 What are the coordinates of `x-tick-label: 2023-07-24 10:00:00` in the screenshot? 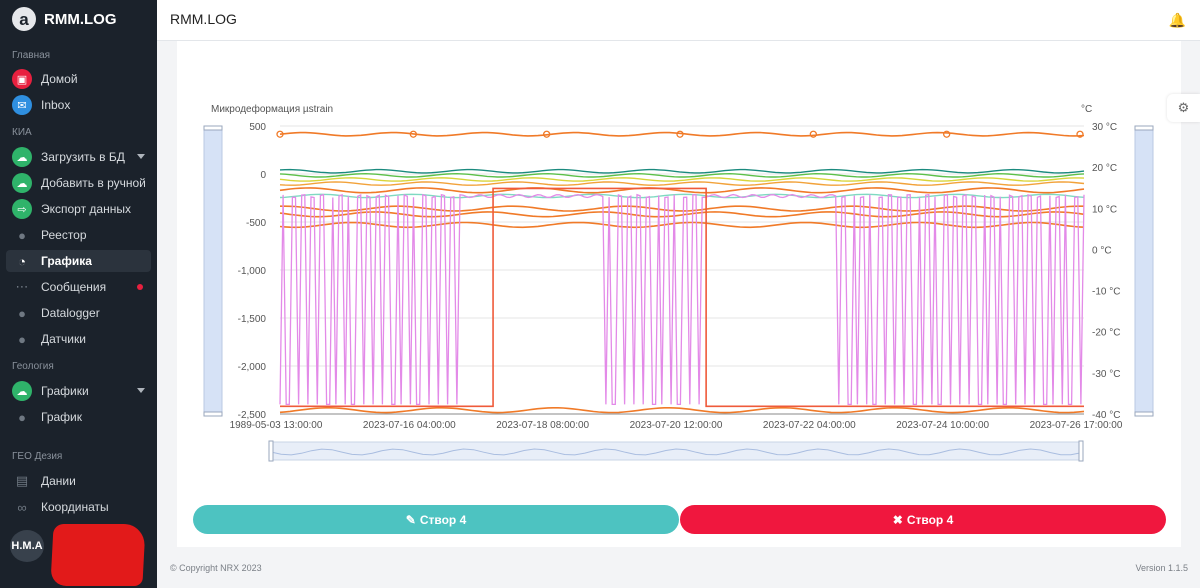 It's located at (942, 425).